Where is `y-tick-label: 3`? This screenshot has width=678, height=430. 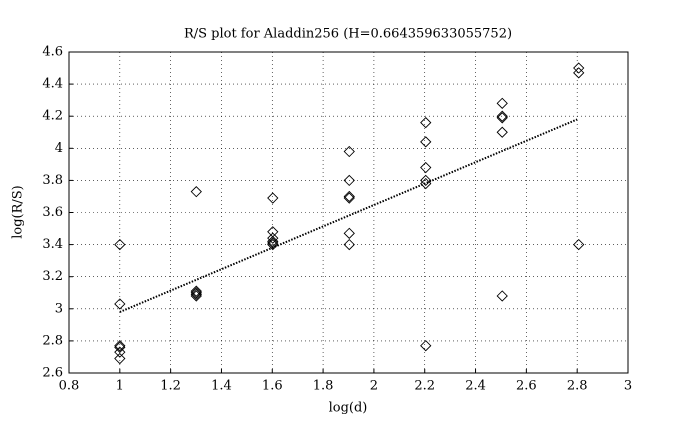 y-tick-label: 3 is located at coordinates (59, 308).